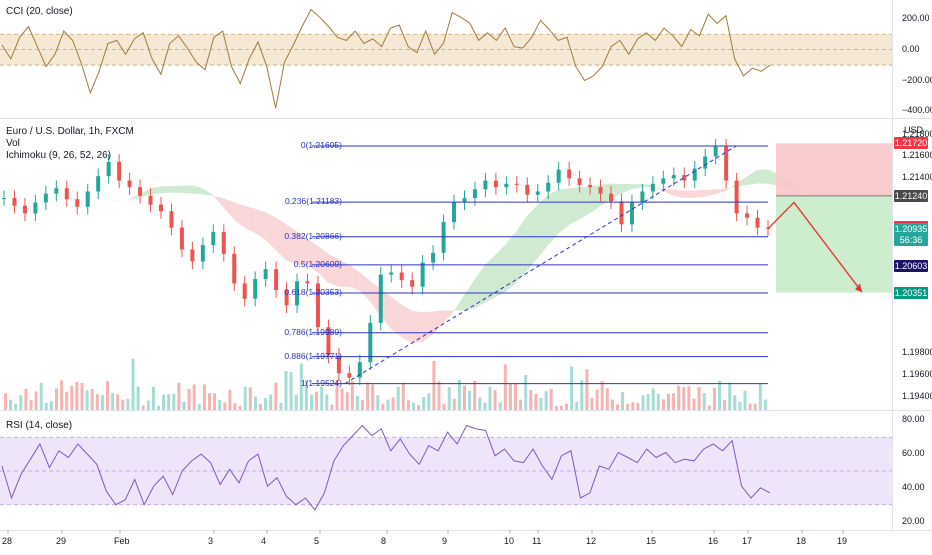 This screenshot has width=932, height=555. Describe the element at coordinates (913, 521) in the screenshot. I see `rsi-tick-label: 20.00` at that location.